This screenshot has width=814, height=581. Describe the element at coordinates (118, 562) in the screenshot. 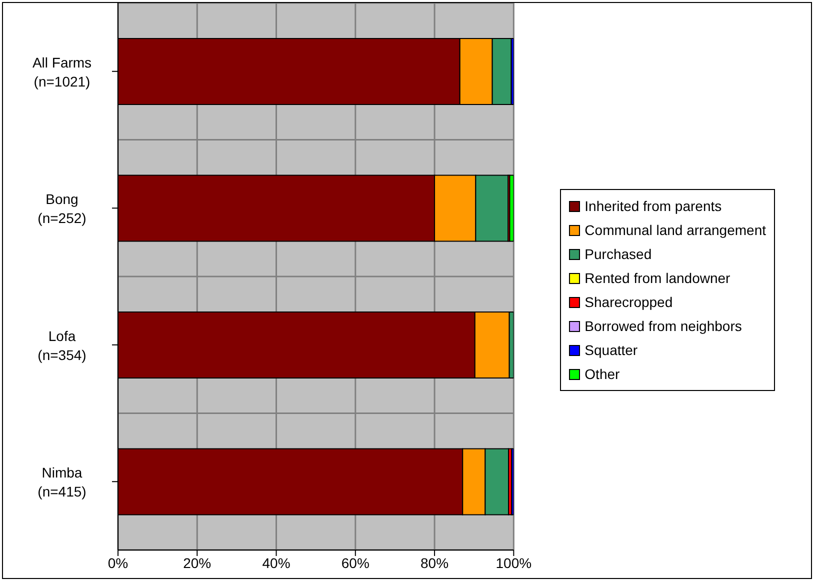

I see `x-tick-label: 0%` at that location.